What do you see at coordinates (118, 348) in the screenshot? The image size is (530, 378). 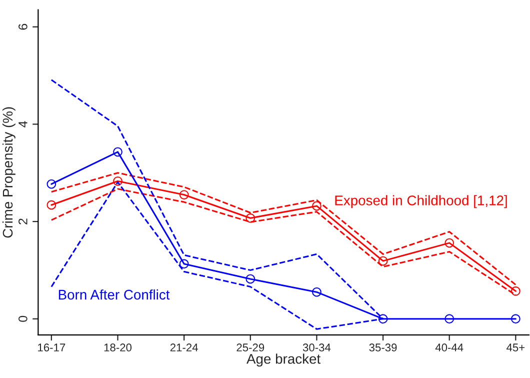 I see `x-tick-label: 18-20` at bounding box center [118, 348].